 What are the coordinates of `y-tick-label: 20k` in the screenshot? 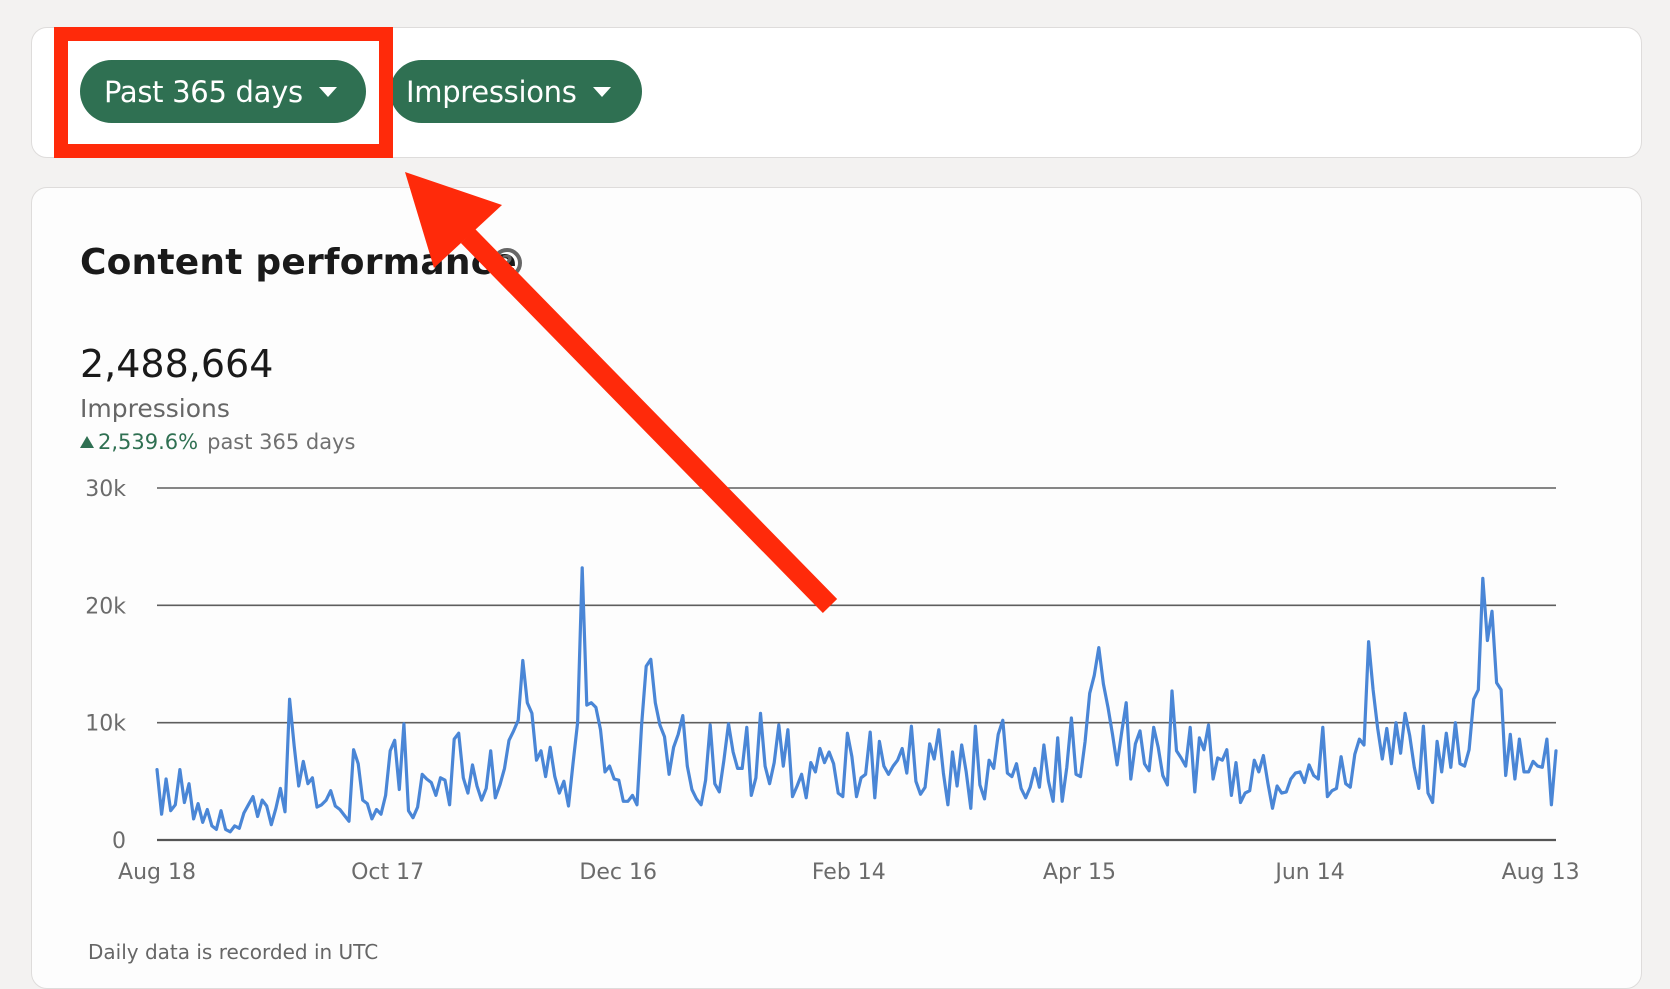 It's located at (105, 606).